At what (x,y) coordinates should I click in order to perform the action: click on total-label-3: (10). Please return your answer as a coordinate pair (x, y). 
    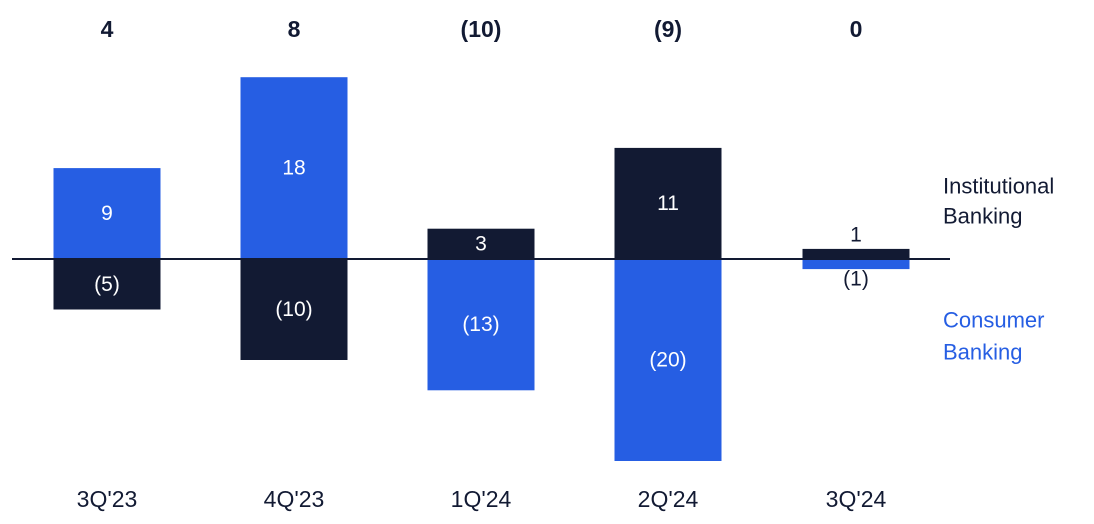
    Looking at the image, I should click on (481, 29).